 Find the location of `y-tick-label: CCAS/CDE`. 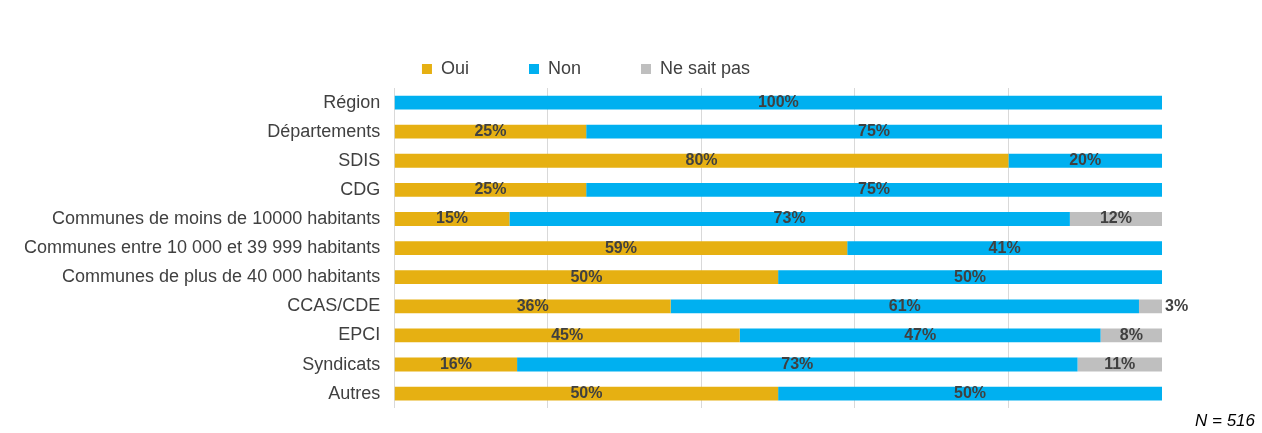

y-tick-label: CCAS/CDE is located at coordinates (334, 305).